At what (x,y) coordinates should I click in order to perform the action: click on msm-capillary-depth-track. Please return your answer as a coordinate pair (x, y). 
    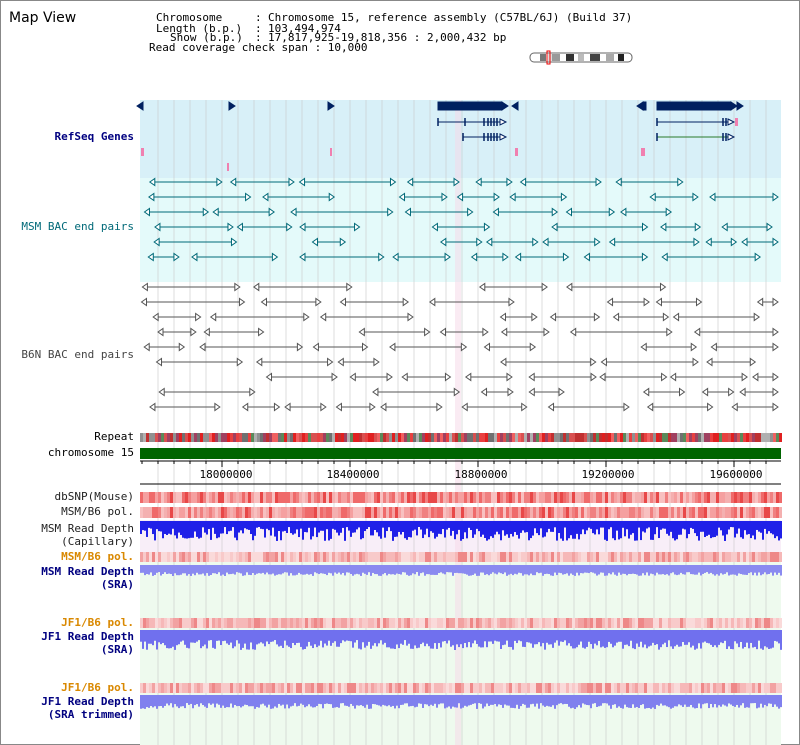
    Looking at the image, I should click on (461, 531).